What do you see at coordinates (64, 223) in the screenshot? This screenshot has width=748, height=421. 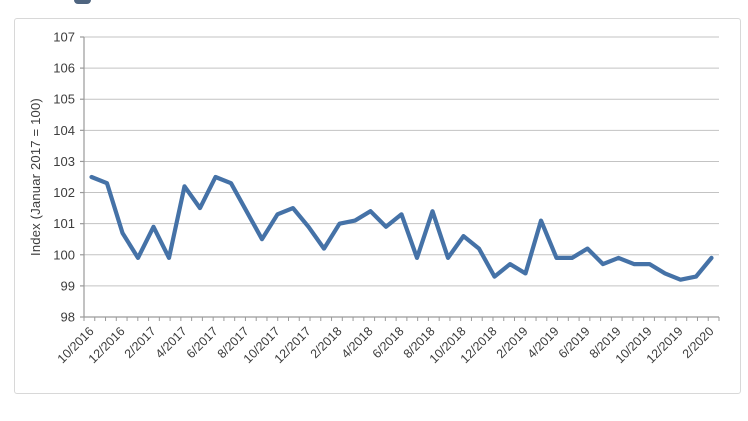 I see `y-tick-label: 101` at bounding box center [64, 223].